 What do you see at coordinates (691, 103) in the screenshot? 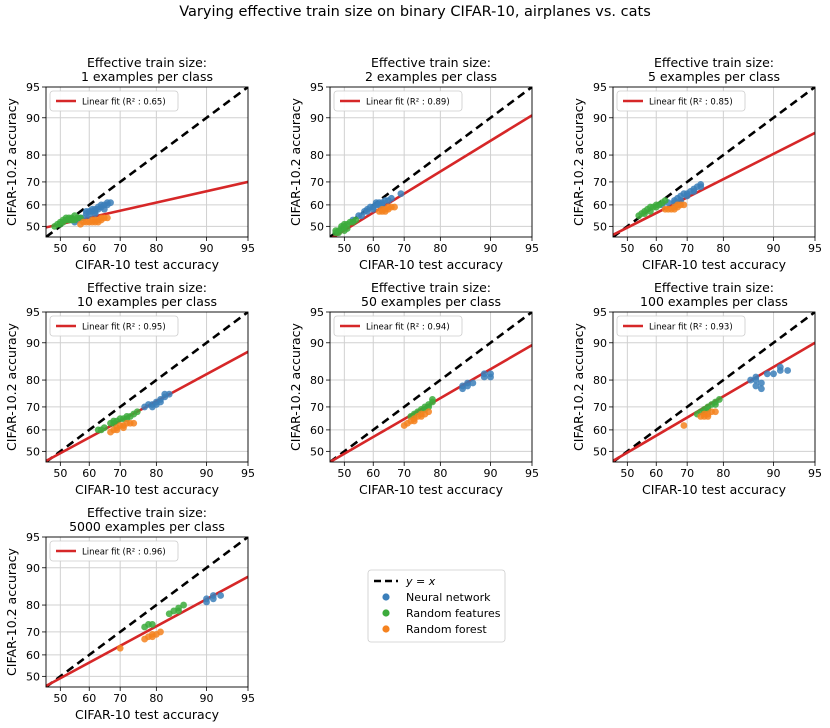
I see `fit-legend-label: Linear fit (R² : 0.85)` at bounding box center [691, 103].